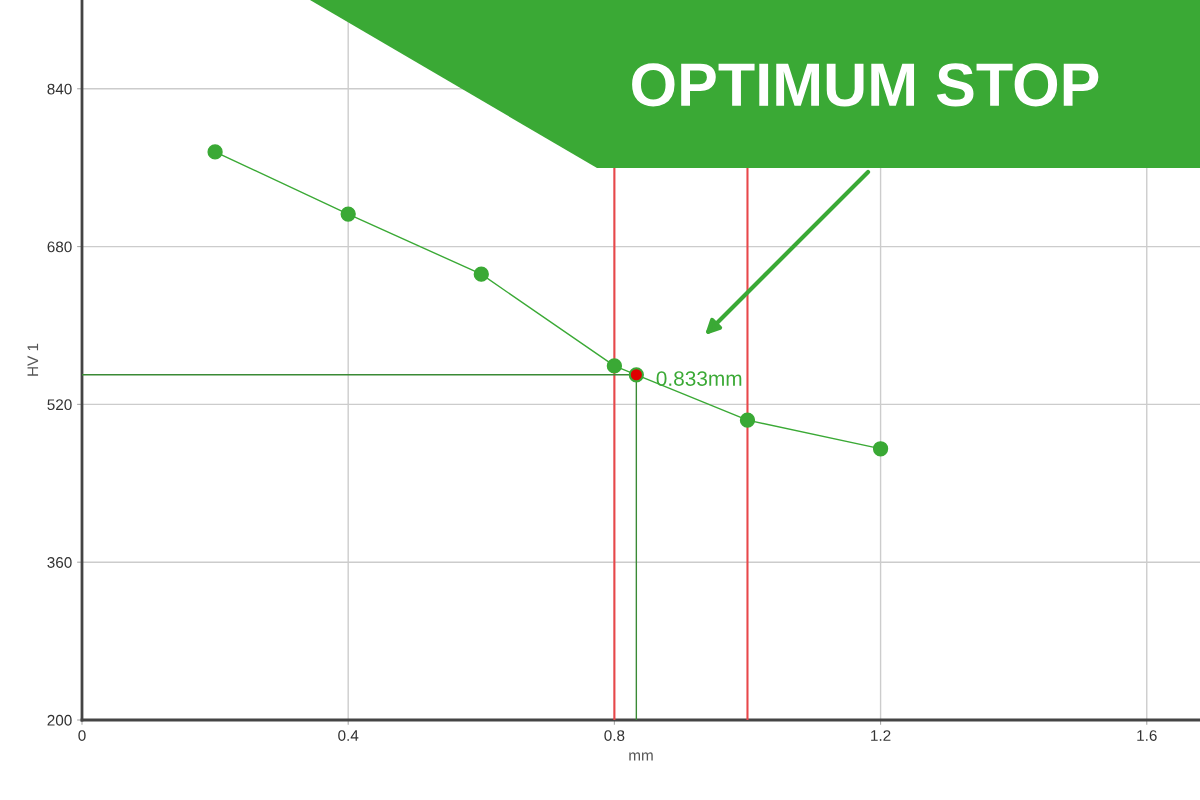 The height and width of the screenshot is (800, 1200). I want to click on y-tick-label: 840, so click(59, 89).